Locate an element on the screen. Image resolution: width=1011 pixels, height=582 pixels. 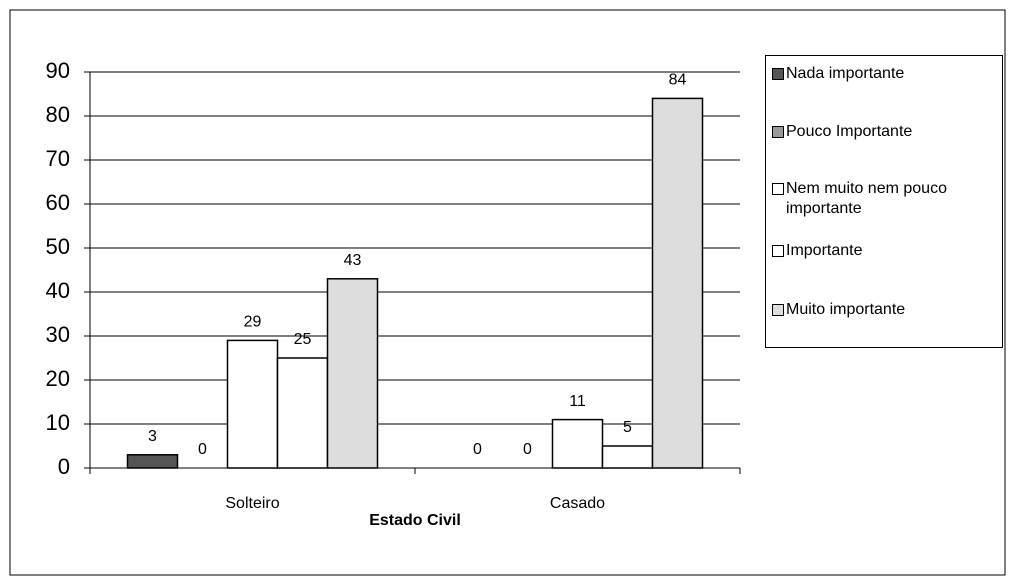
value-label: 29 is located at coordinates (253, 322).